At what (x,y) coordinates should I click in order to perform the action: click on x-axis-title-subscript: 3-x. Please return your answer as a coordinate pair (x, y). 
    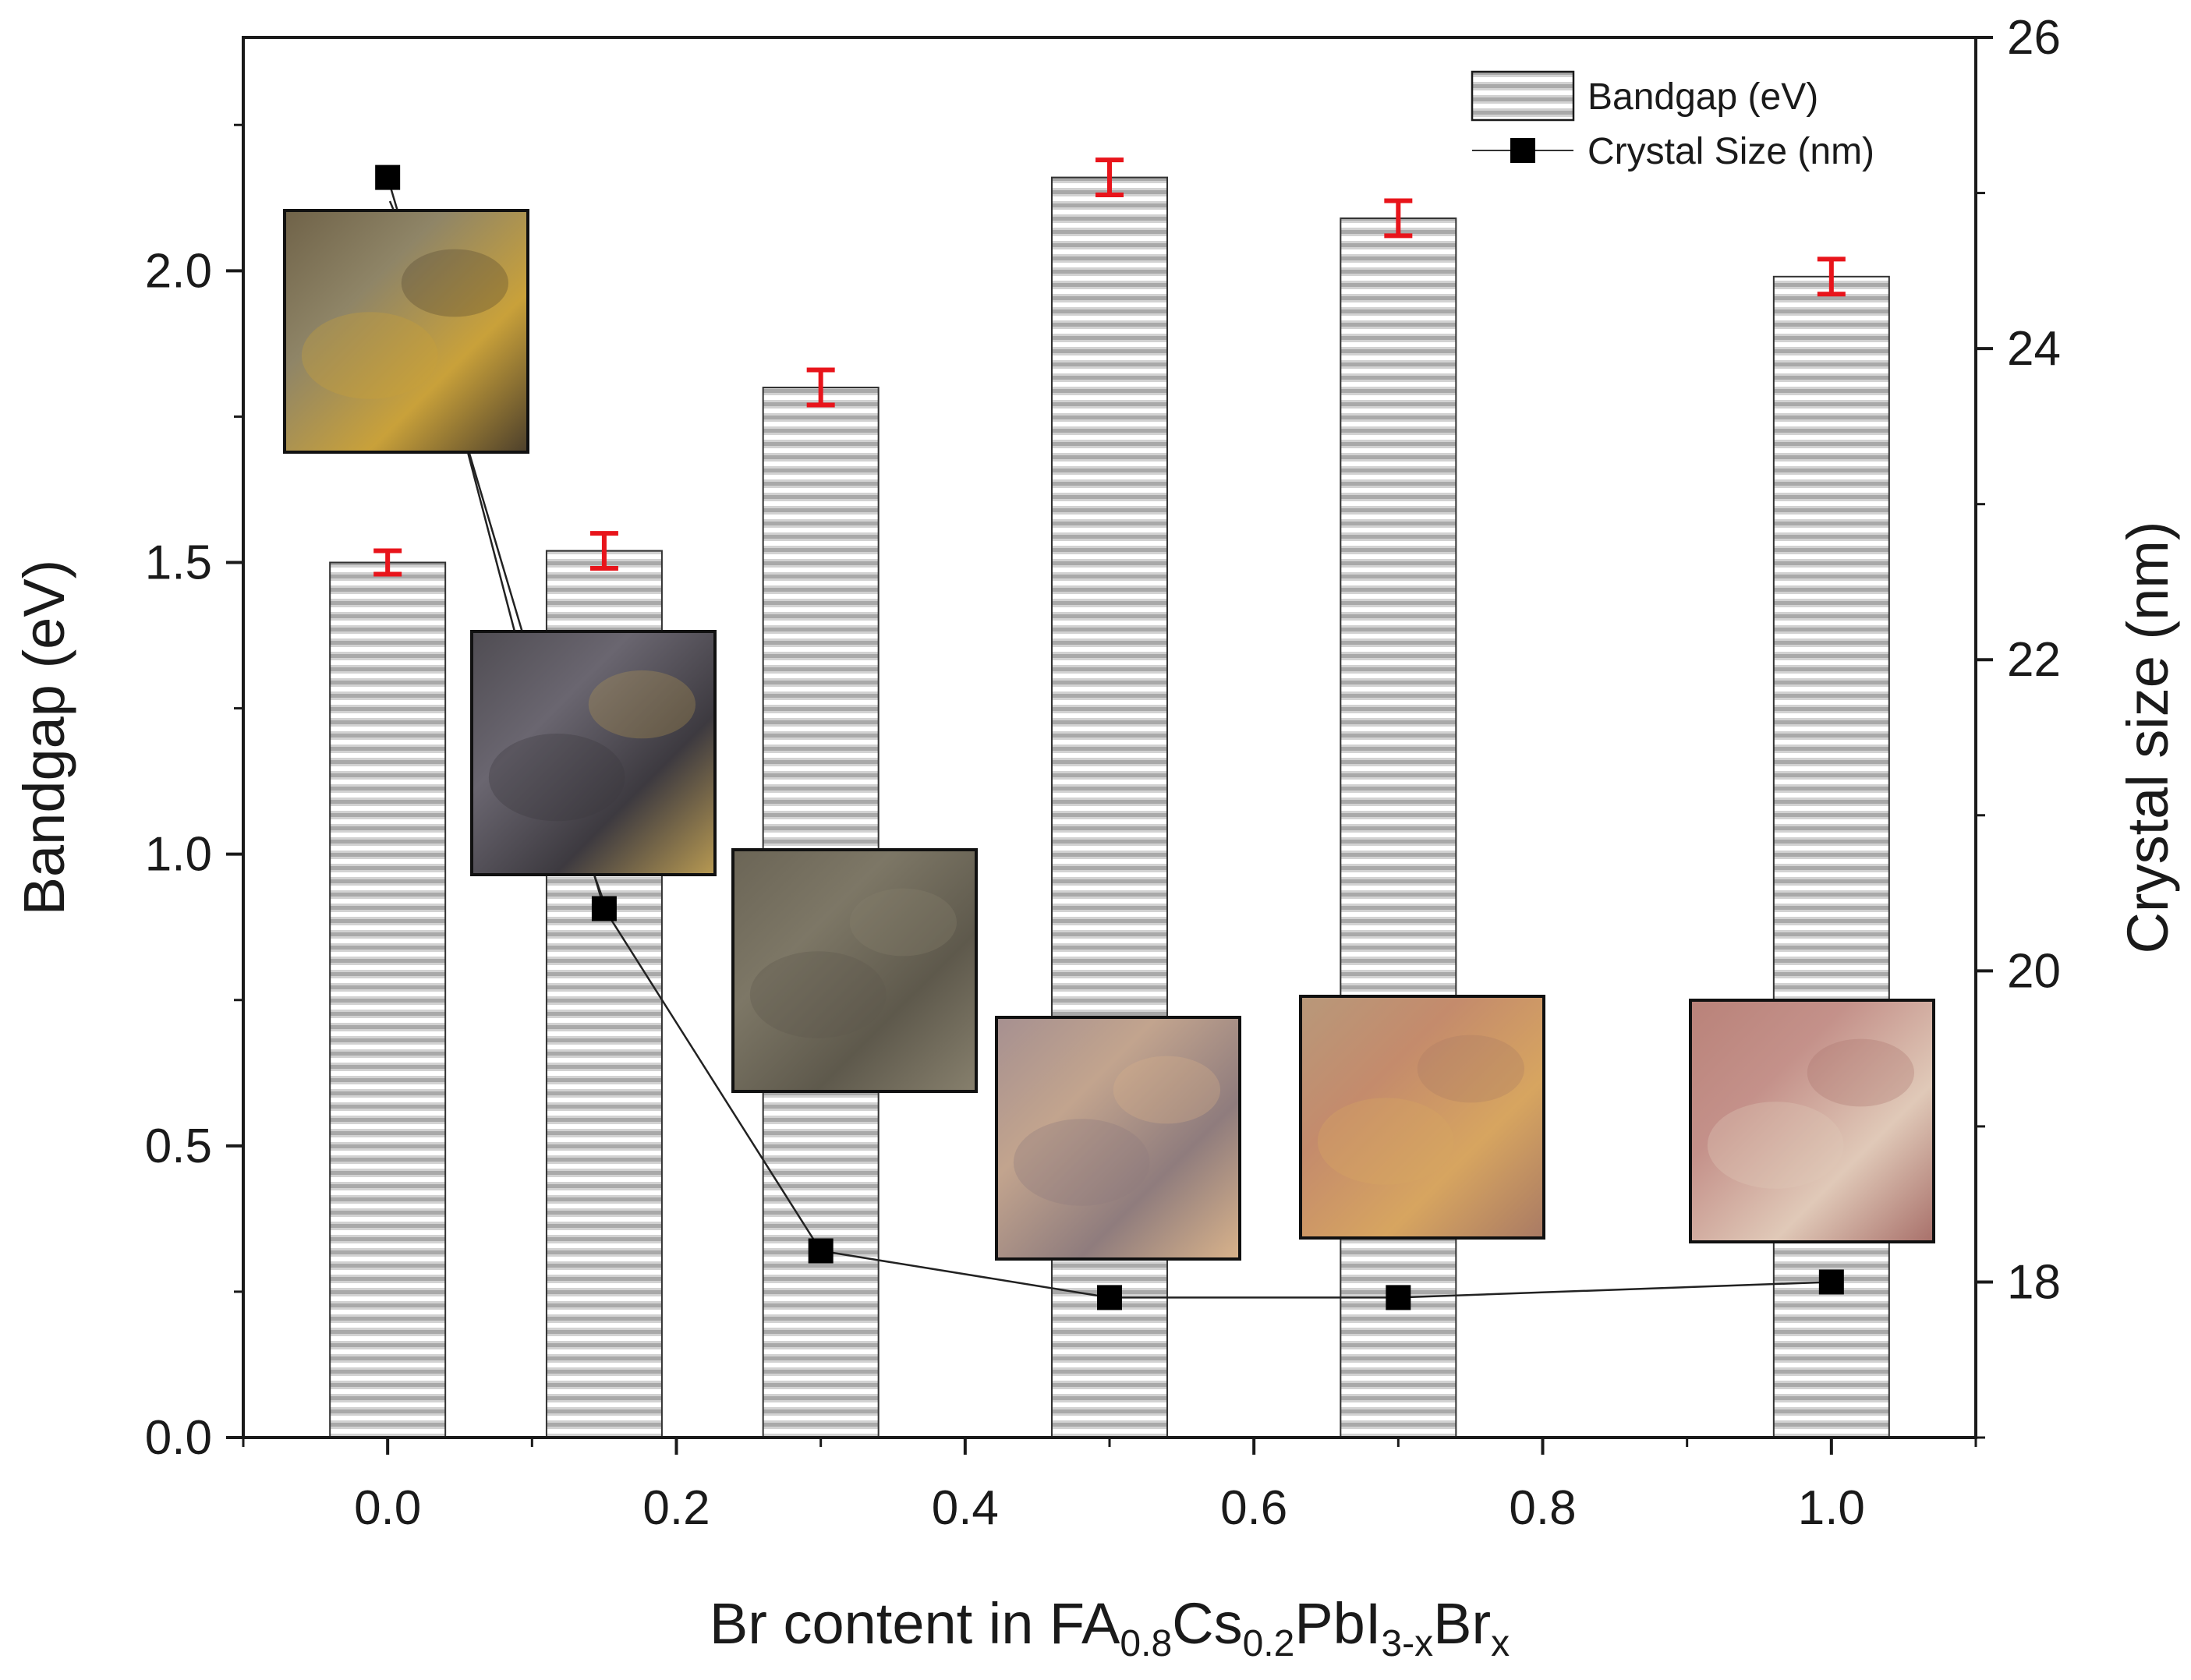
    Looking at the image, I should click on (1407, 1643).